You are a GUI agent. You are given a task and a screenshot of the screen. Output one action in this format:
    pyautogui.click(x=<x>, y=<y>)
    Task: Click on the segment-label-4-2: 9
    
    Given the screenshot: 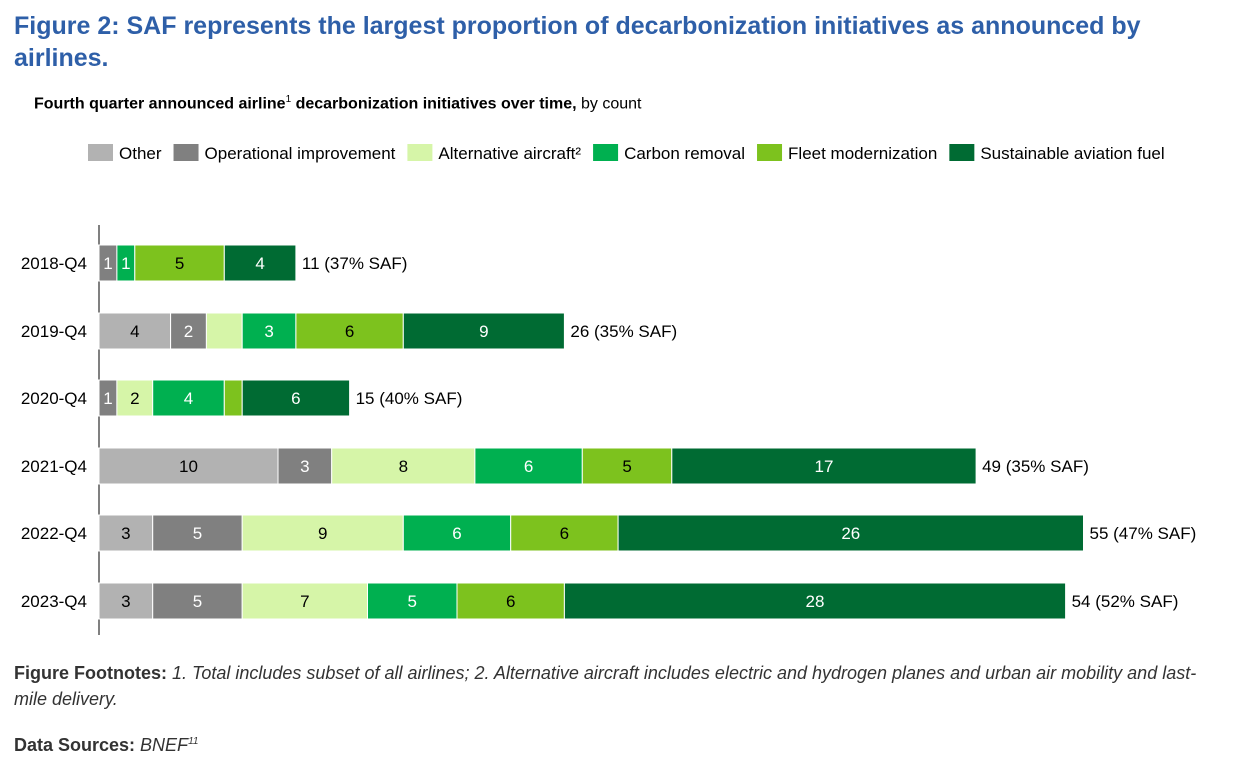 What is the action you would take?
    pyautogui.click(x=322, y=533)
    